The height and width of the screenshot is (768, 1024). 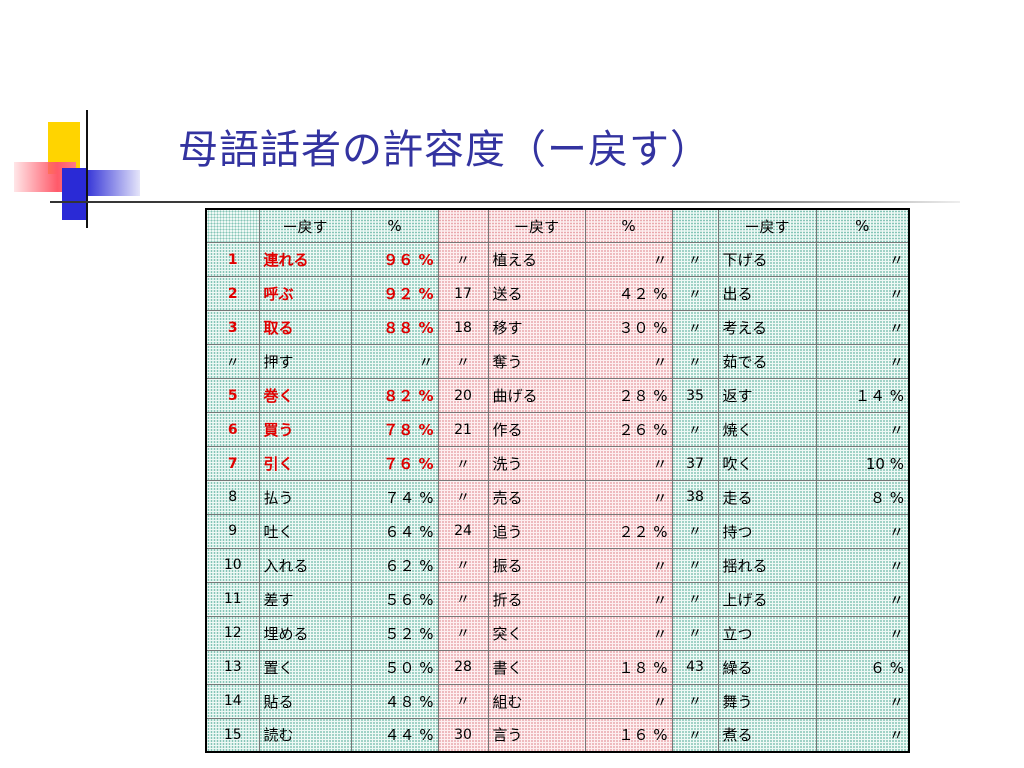 I want to click on rank-cell: 8, so click(x=232, y=497).